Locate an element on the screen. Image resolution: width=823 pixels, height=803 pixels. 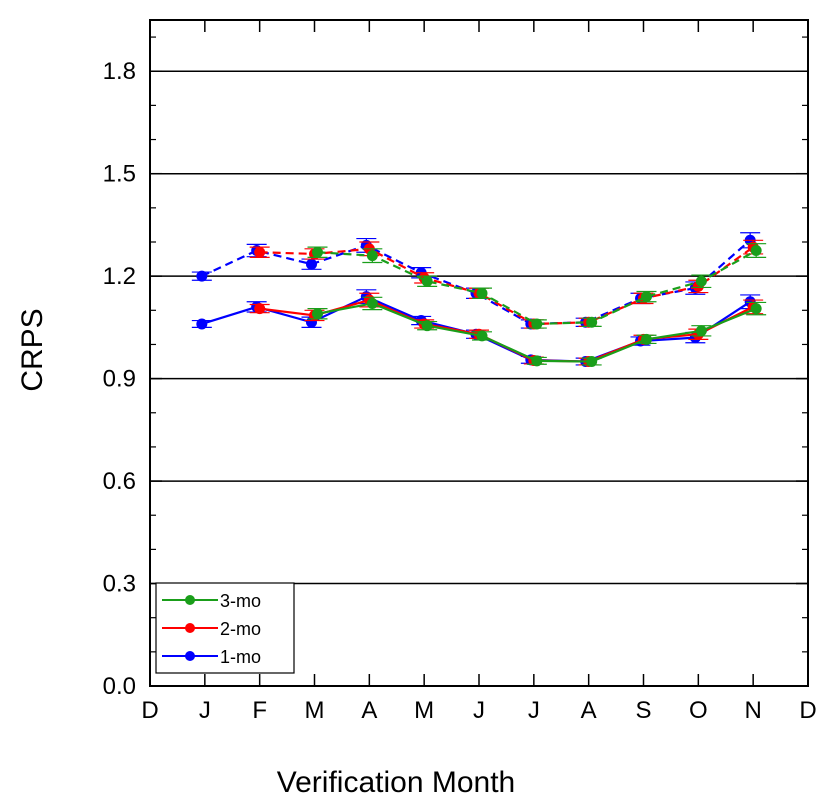
series-solid-3-mo is located at coordinates (537, 332).